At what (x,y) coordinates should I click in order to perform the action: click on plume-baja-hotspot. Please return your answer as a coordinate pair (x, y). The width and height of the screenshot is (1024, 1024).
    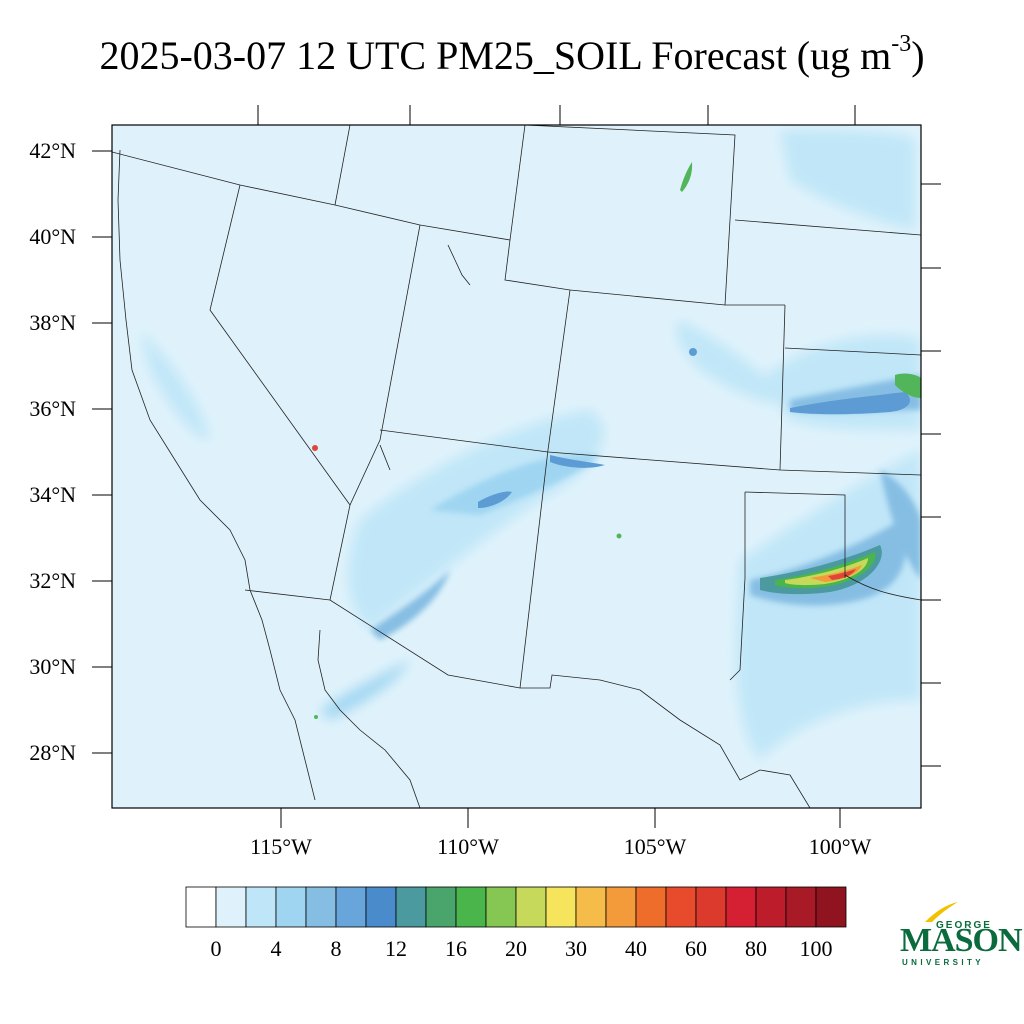
    Looking at the image, I should click on (316, 717).